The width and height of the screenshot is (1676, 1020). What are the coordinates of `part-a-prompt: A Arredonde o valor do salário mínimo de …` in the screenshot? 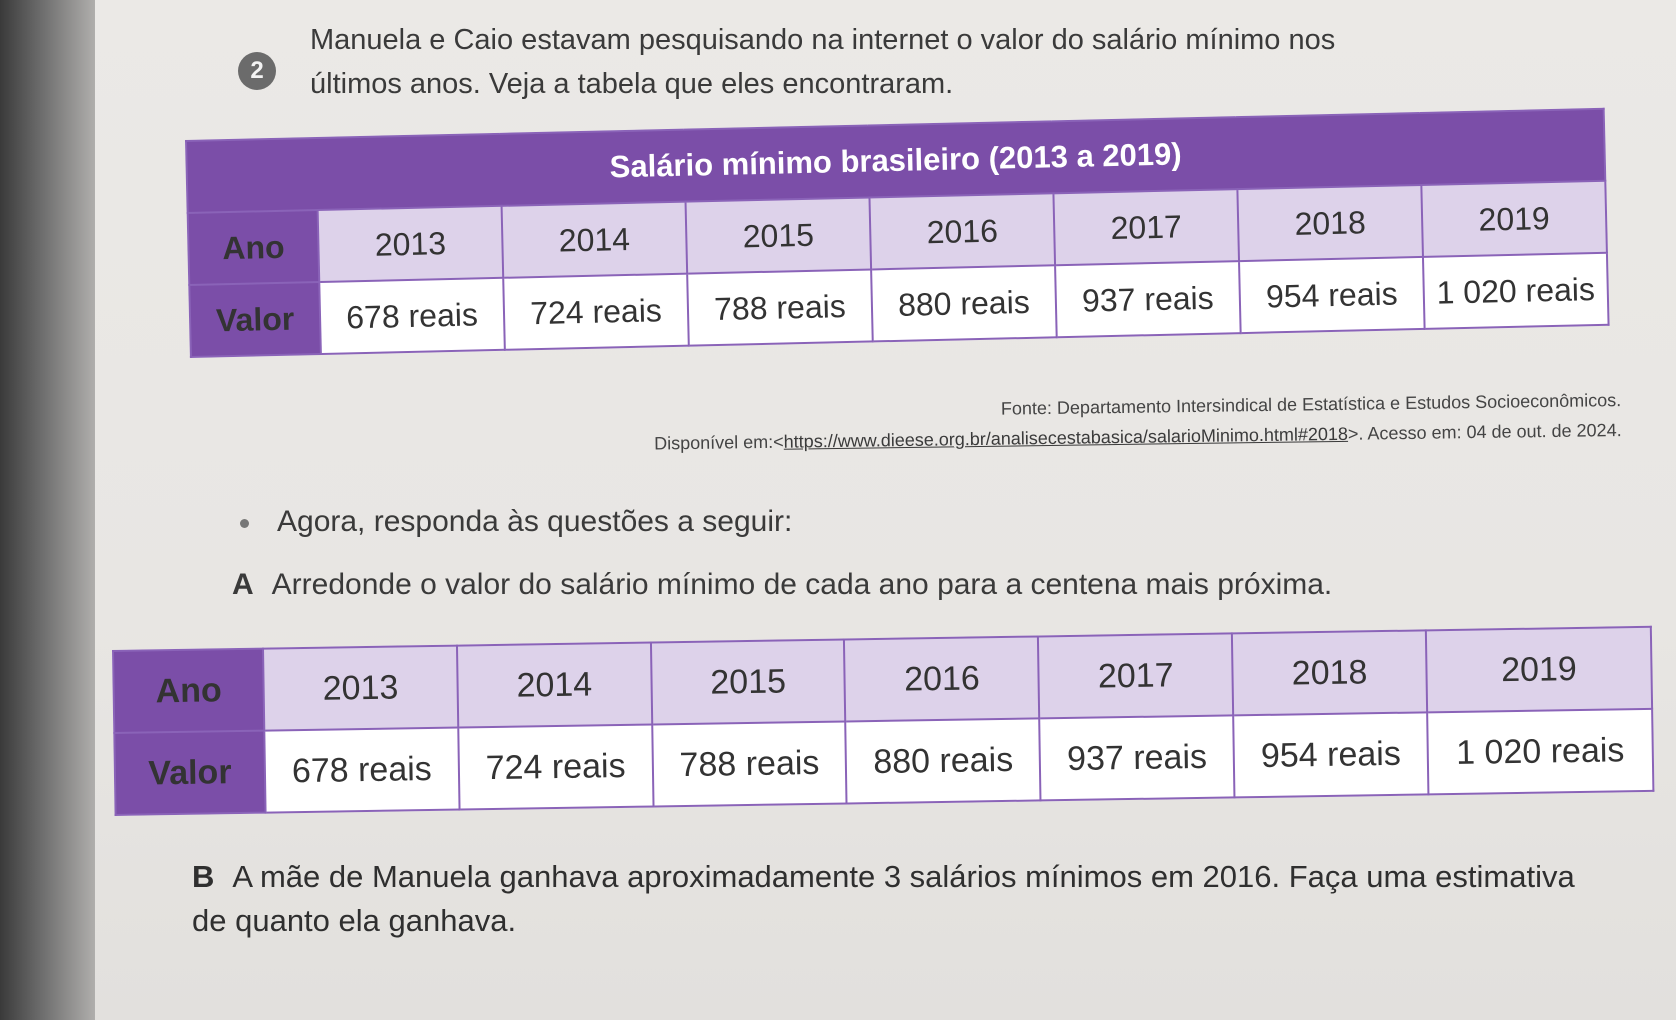 It's located at (782, 585).